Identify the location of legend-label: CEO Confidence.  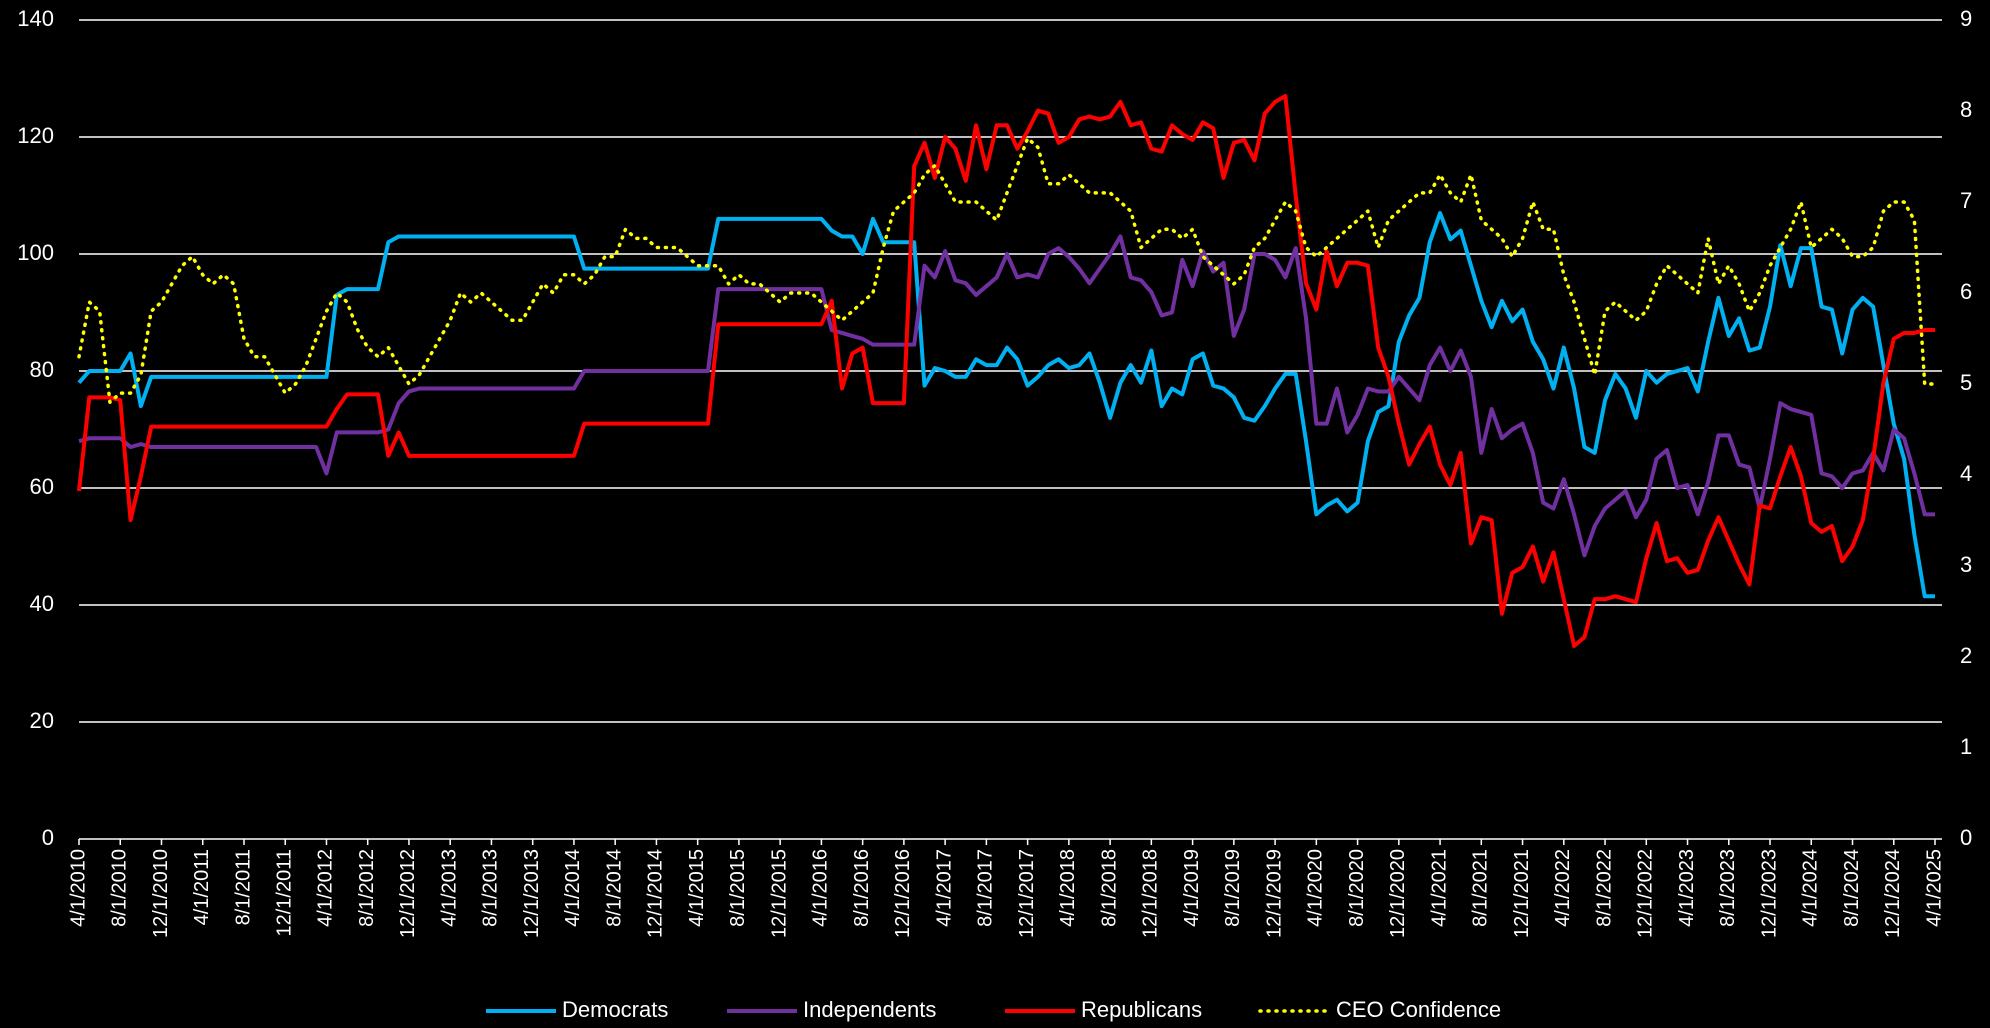
(1418, 1009).